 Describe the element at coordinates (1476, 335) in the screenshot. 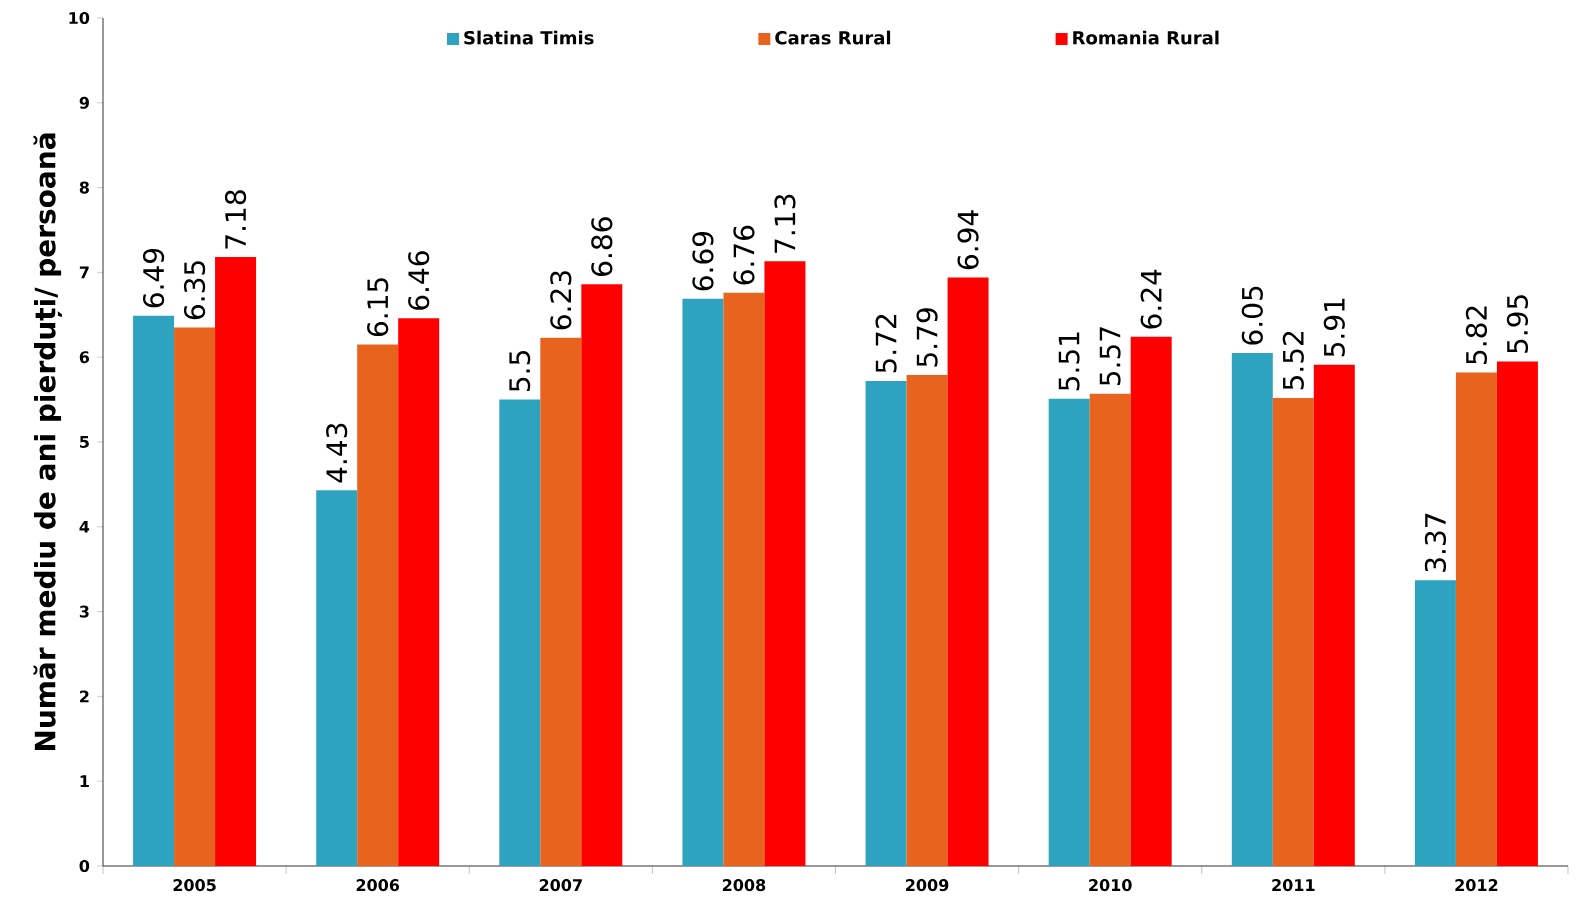

I see `data-label: 5.82` at that location.